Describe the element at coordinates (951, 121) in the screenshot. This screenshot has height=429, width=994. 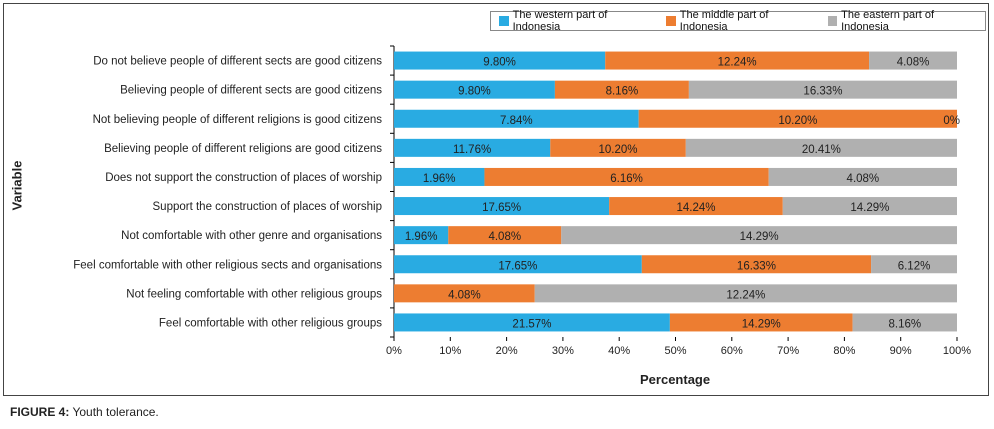
I see `data-label: 0%` at that location.